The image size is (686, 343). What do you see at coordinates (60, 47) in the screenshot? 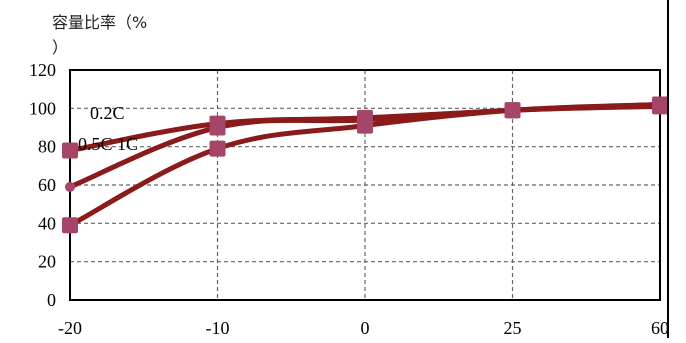
I see `y-axis-label-line-2: ）` at bounding box center [60, 47].